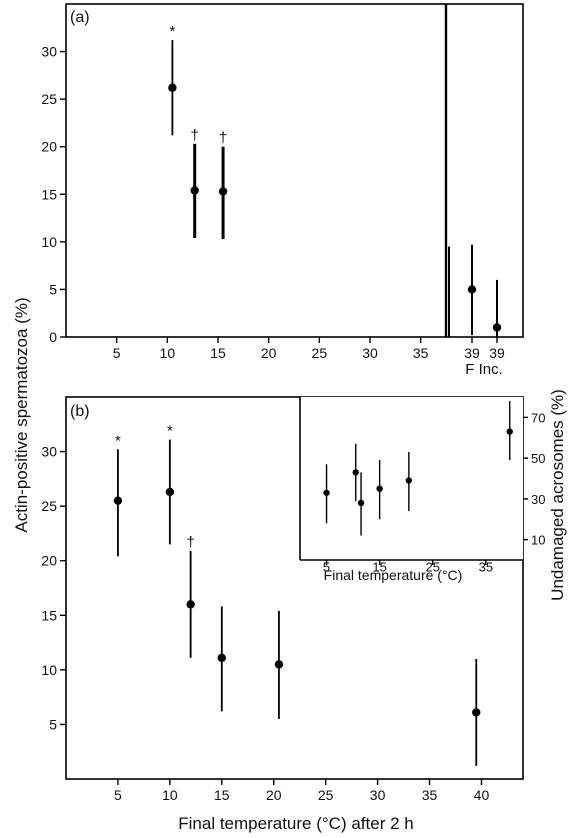  I want to click on panel-b-x-tick-label: 10, so click(170, 795).